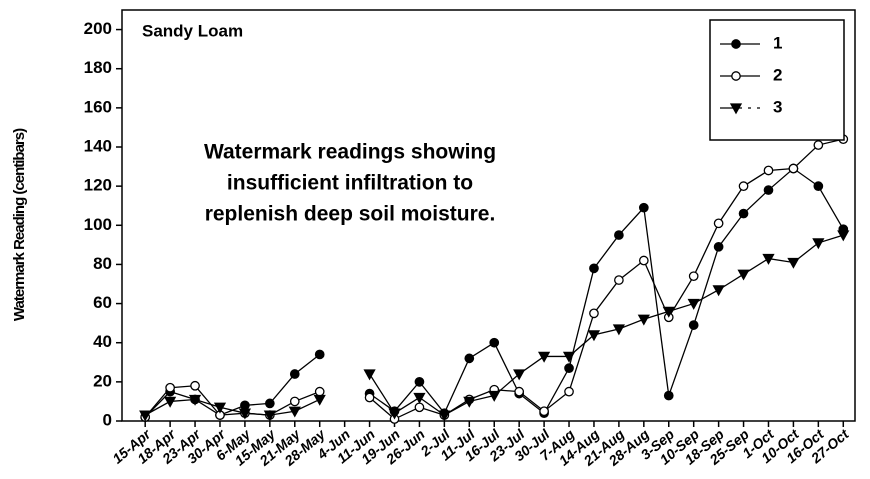 The width and height of the screenshot is (870, 479). What do you see at coordinates (98, 224) in the screenshot?
I see `y-tick-label: 100` at bounding box center [98, 224].